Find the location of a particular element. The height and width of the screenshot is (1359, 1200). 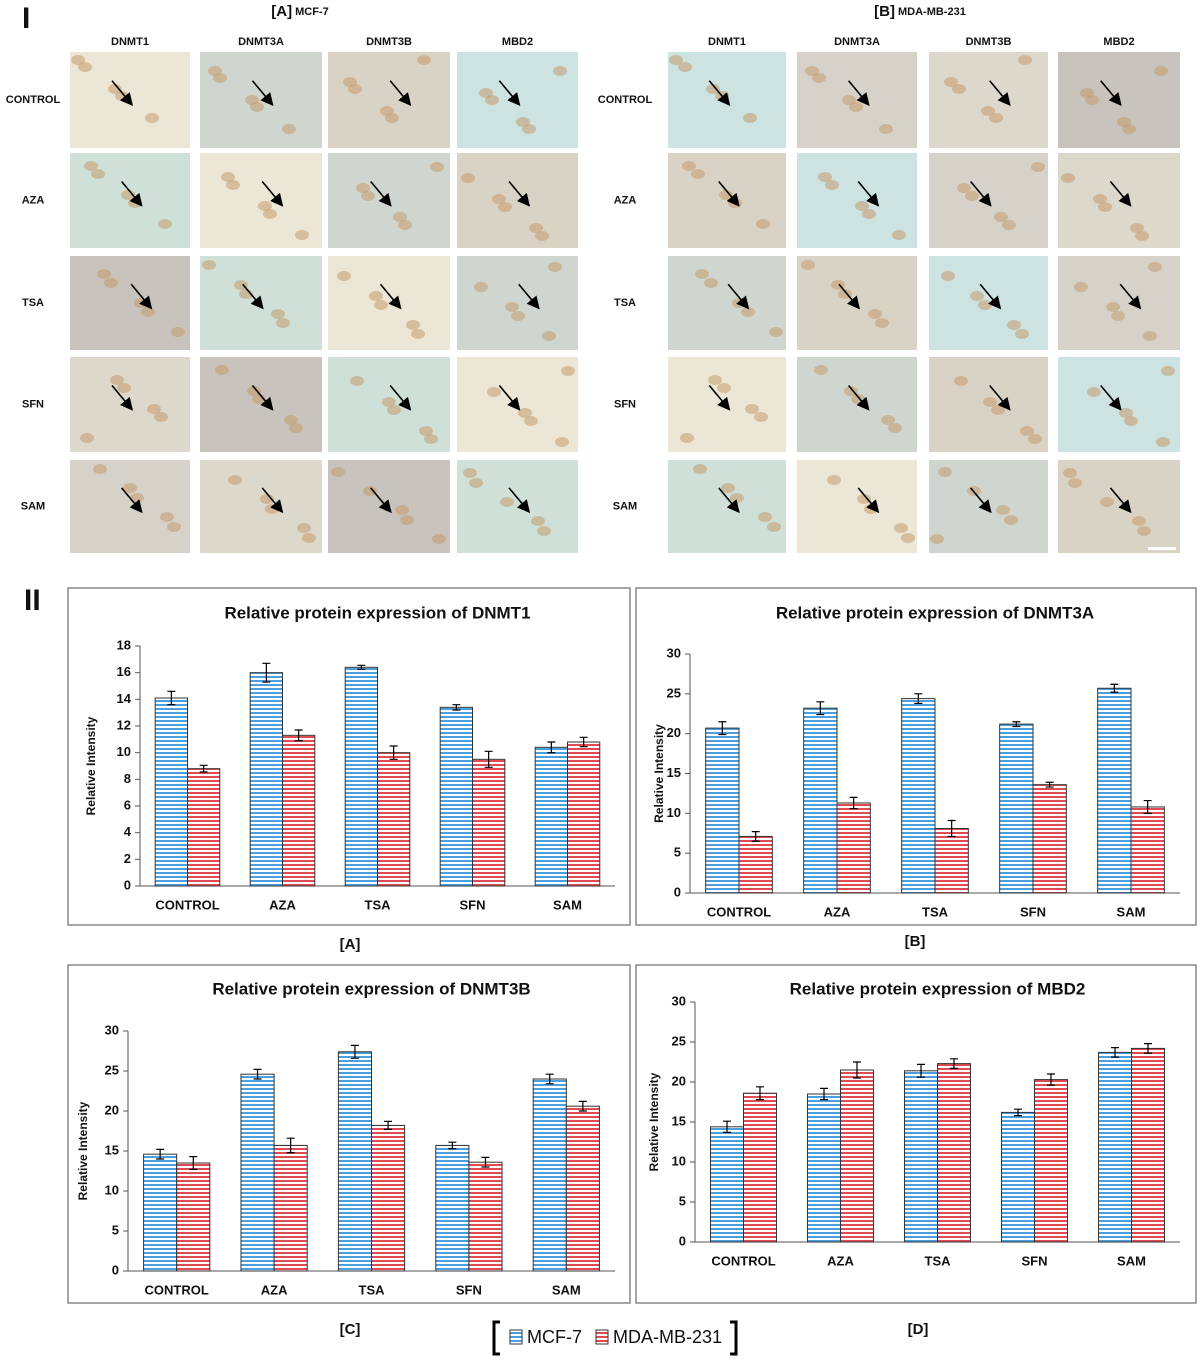

x-tick-label: SFN is located at coordinates (1033, 911).